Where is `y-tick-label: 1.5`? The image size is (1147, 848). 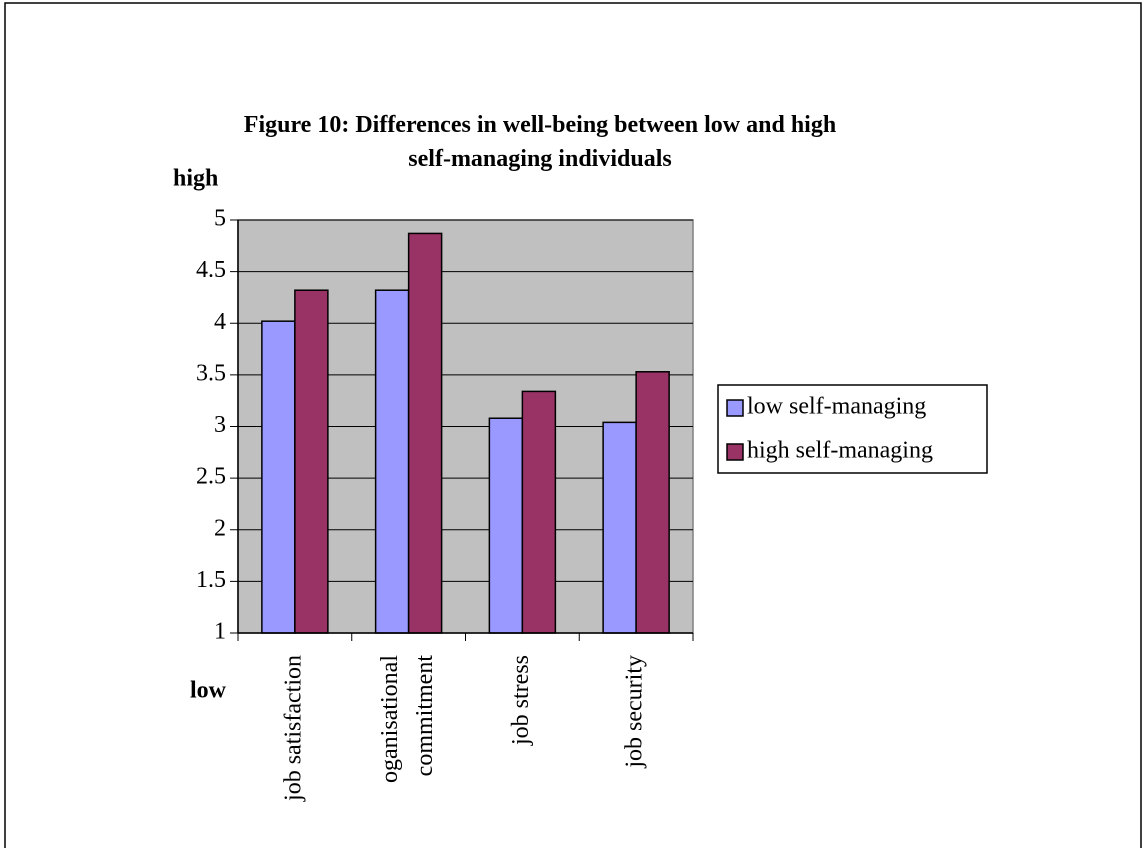 y-tick-label: 1.5 is located at coordinates (211, 580).